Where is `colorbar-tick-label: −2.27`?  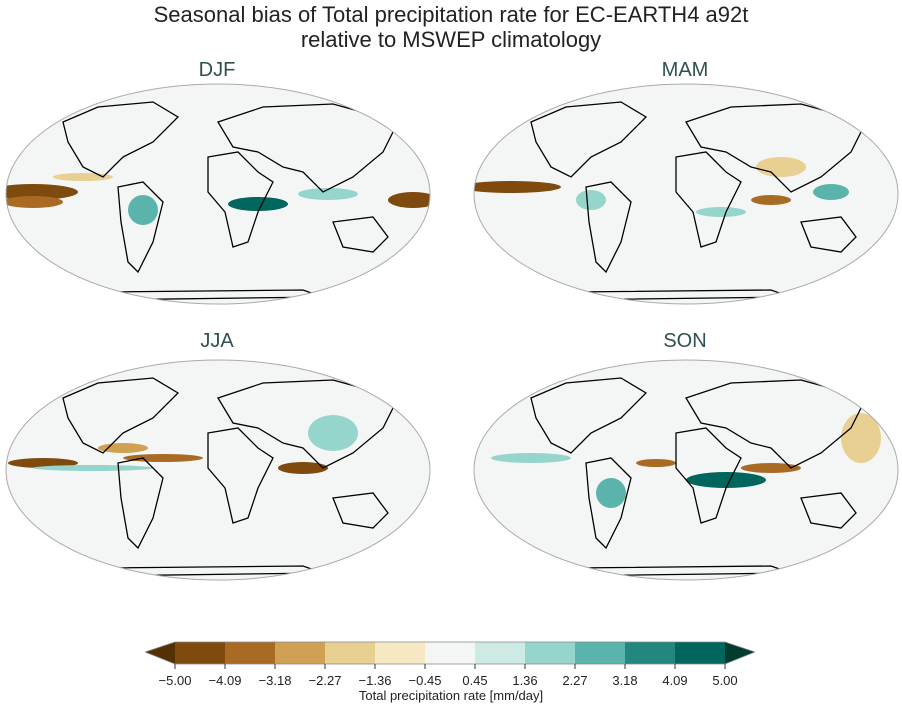 colorbar-tick-label: −2.27 is located at coordinates (325, 680).